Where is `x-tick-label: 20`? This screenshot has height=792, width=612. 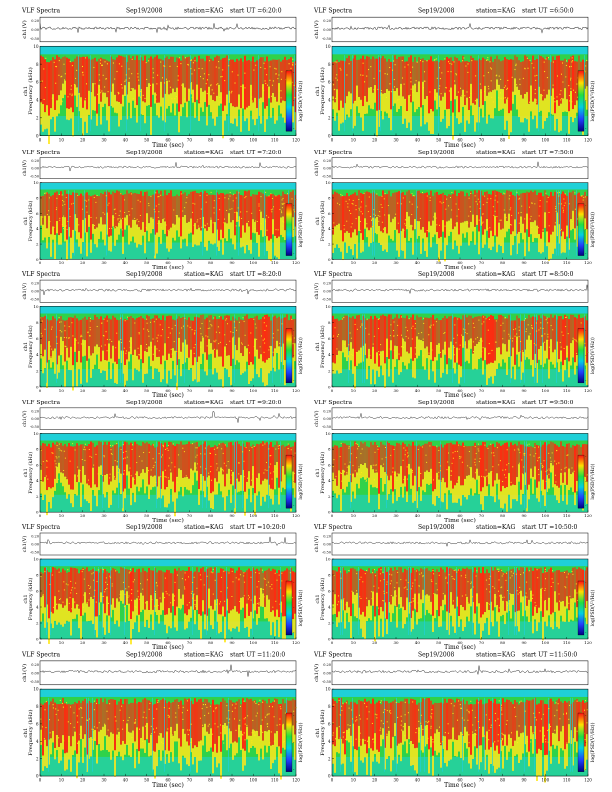 x-tick-label: 20 is located at coordinates (375, 390).